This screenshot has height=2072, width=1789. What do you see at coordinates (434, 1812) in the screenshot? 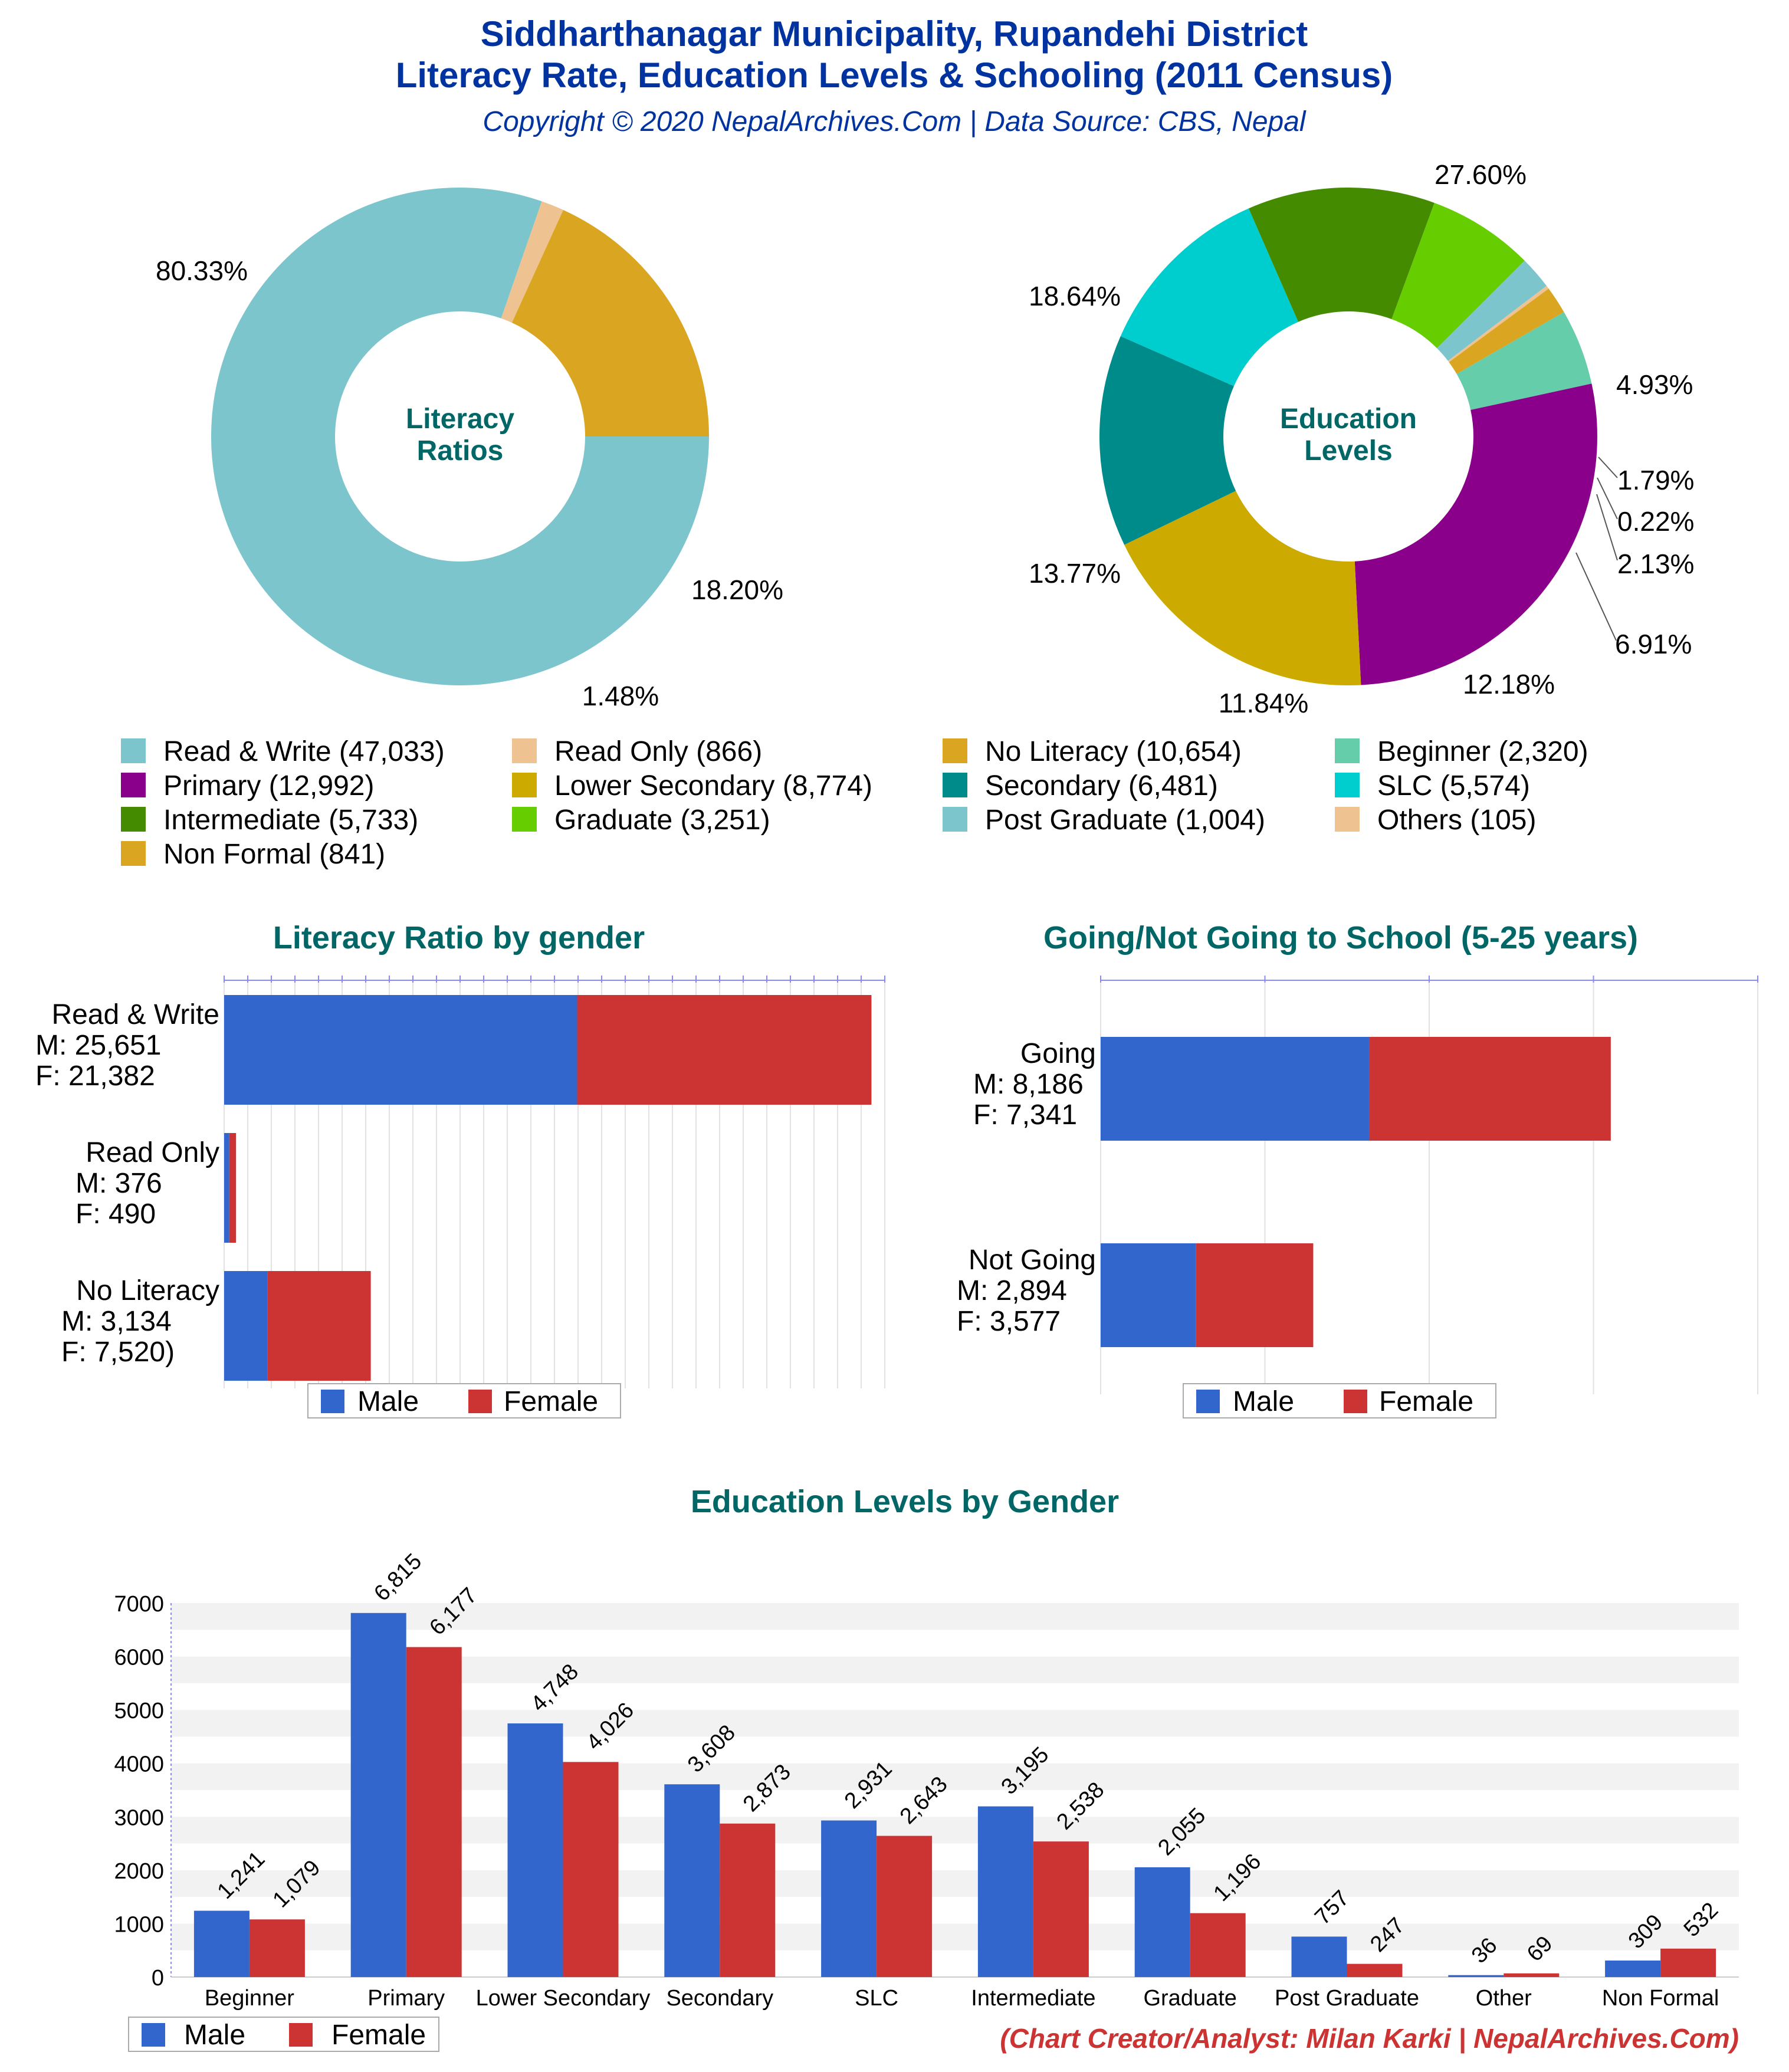
I see `vbar-bar-female-primary` at bounding box center [434, 1812].